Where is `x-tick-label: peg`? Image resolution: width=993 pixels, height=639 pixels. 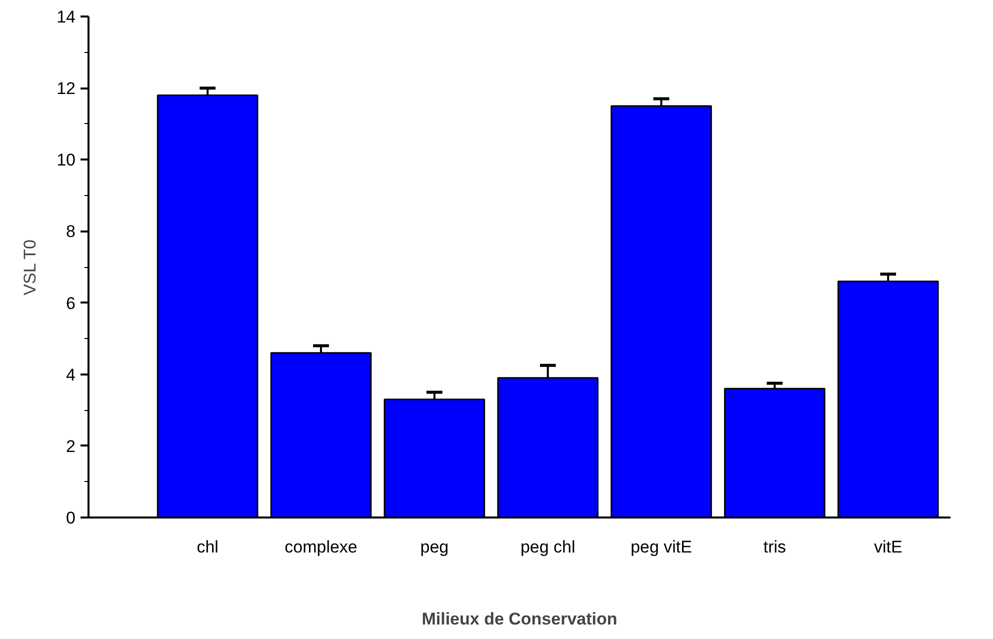
x-tick-label: peg is located at coordinates (434, 547).